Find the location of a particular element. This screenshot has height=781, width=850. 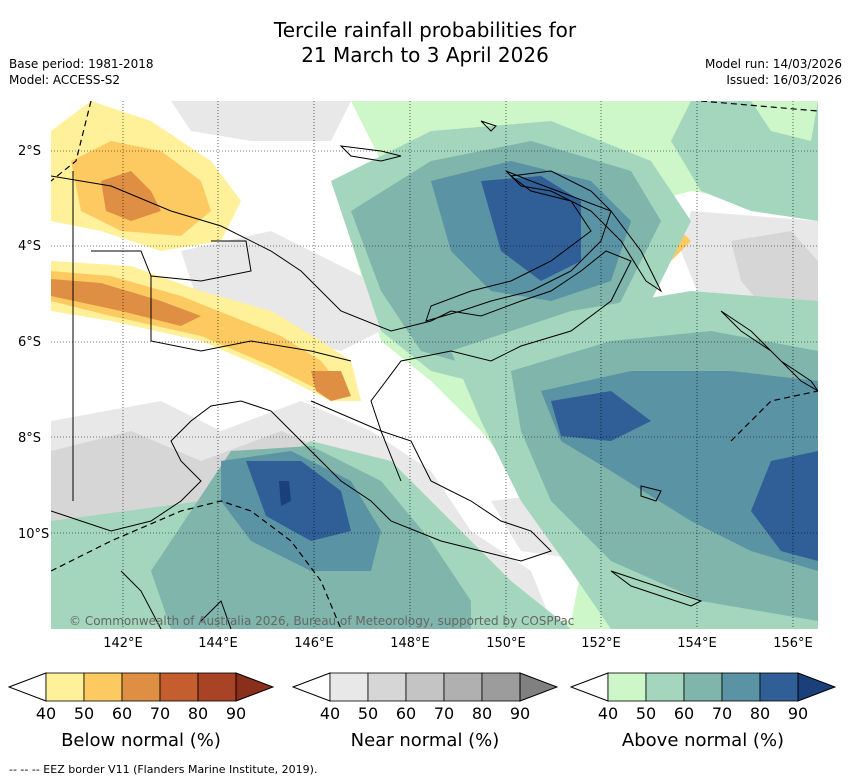

lon-label: 152°E is located at coordinates (601, 643).